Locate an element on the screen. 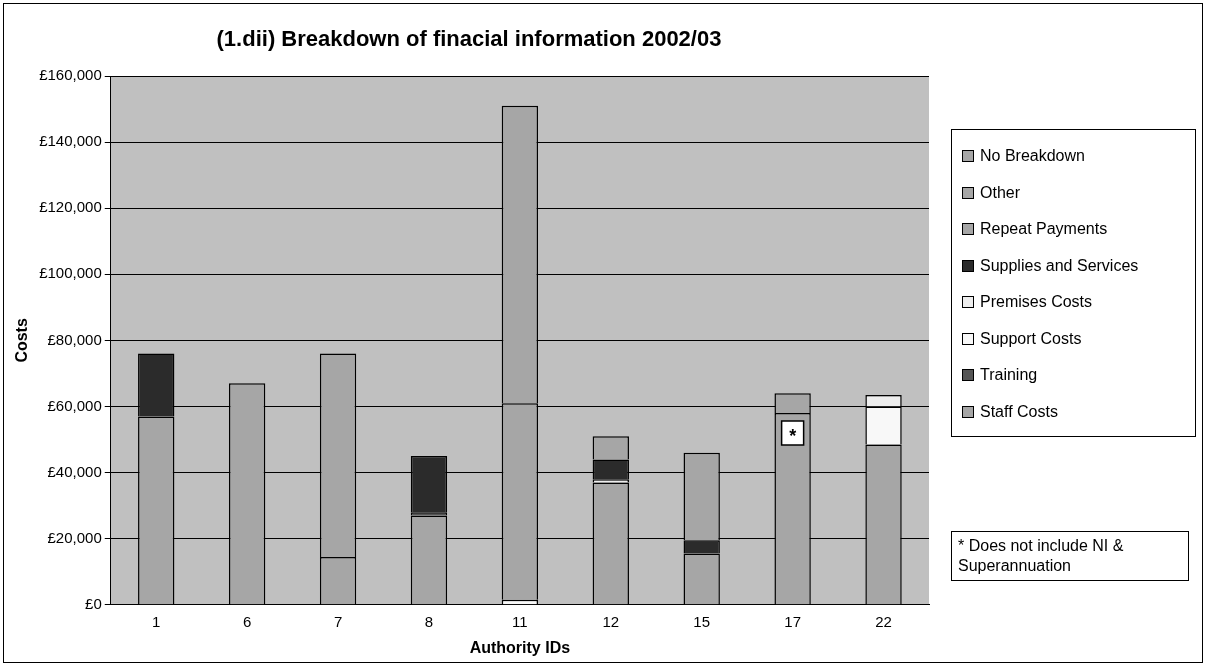  x-tick-label: 11 is located at coordinates (520, 621).